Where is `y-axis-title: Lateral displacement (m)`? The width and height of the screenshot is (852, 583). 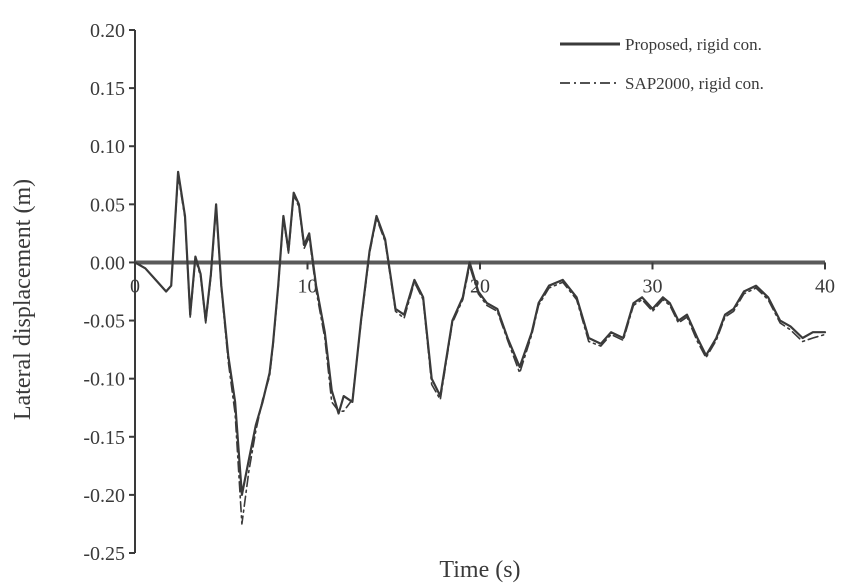
y-axis-title: Lateral displacement (m) is located at coordinates (23, 299).